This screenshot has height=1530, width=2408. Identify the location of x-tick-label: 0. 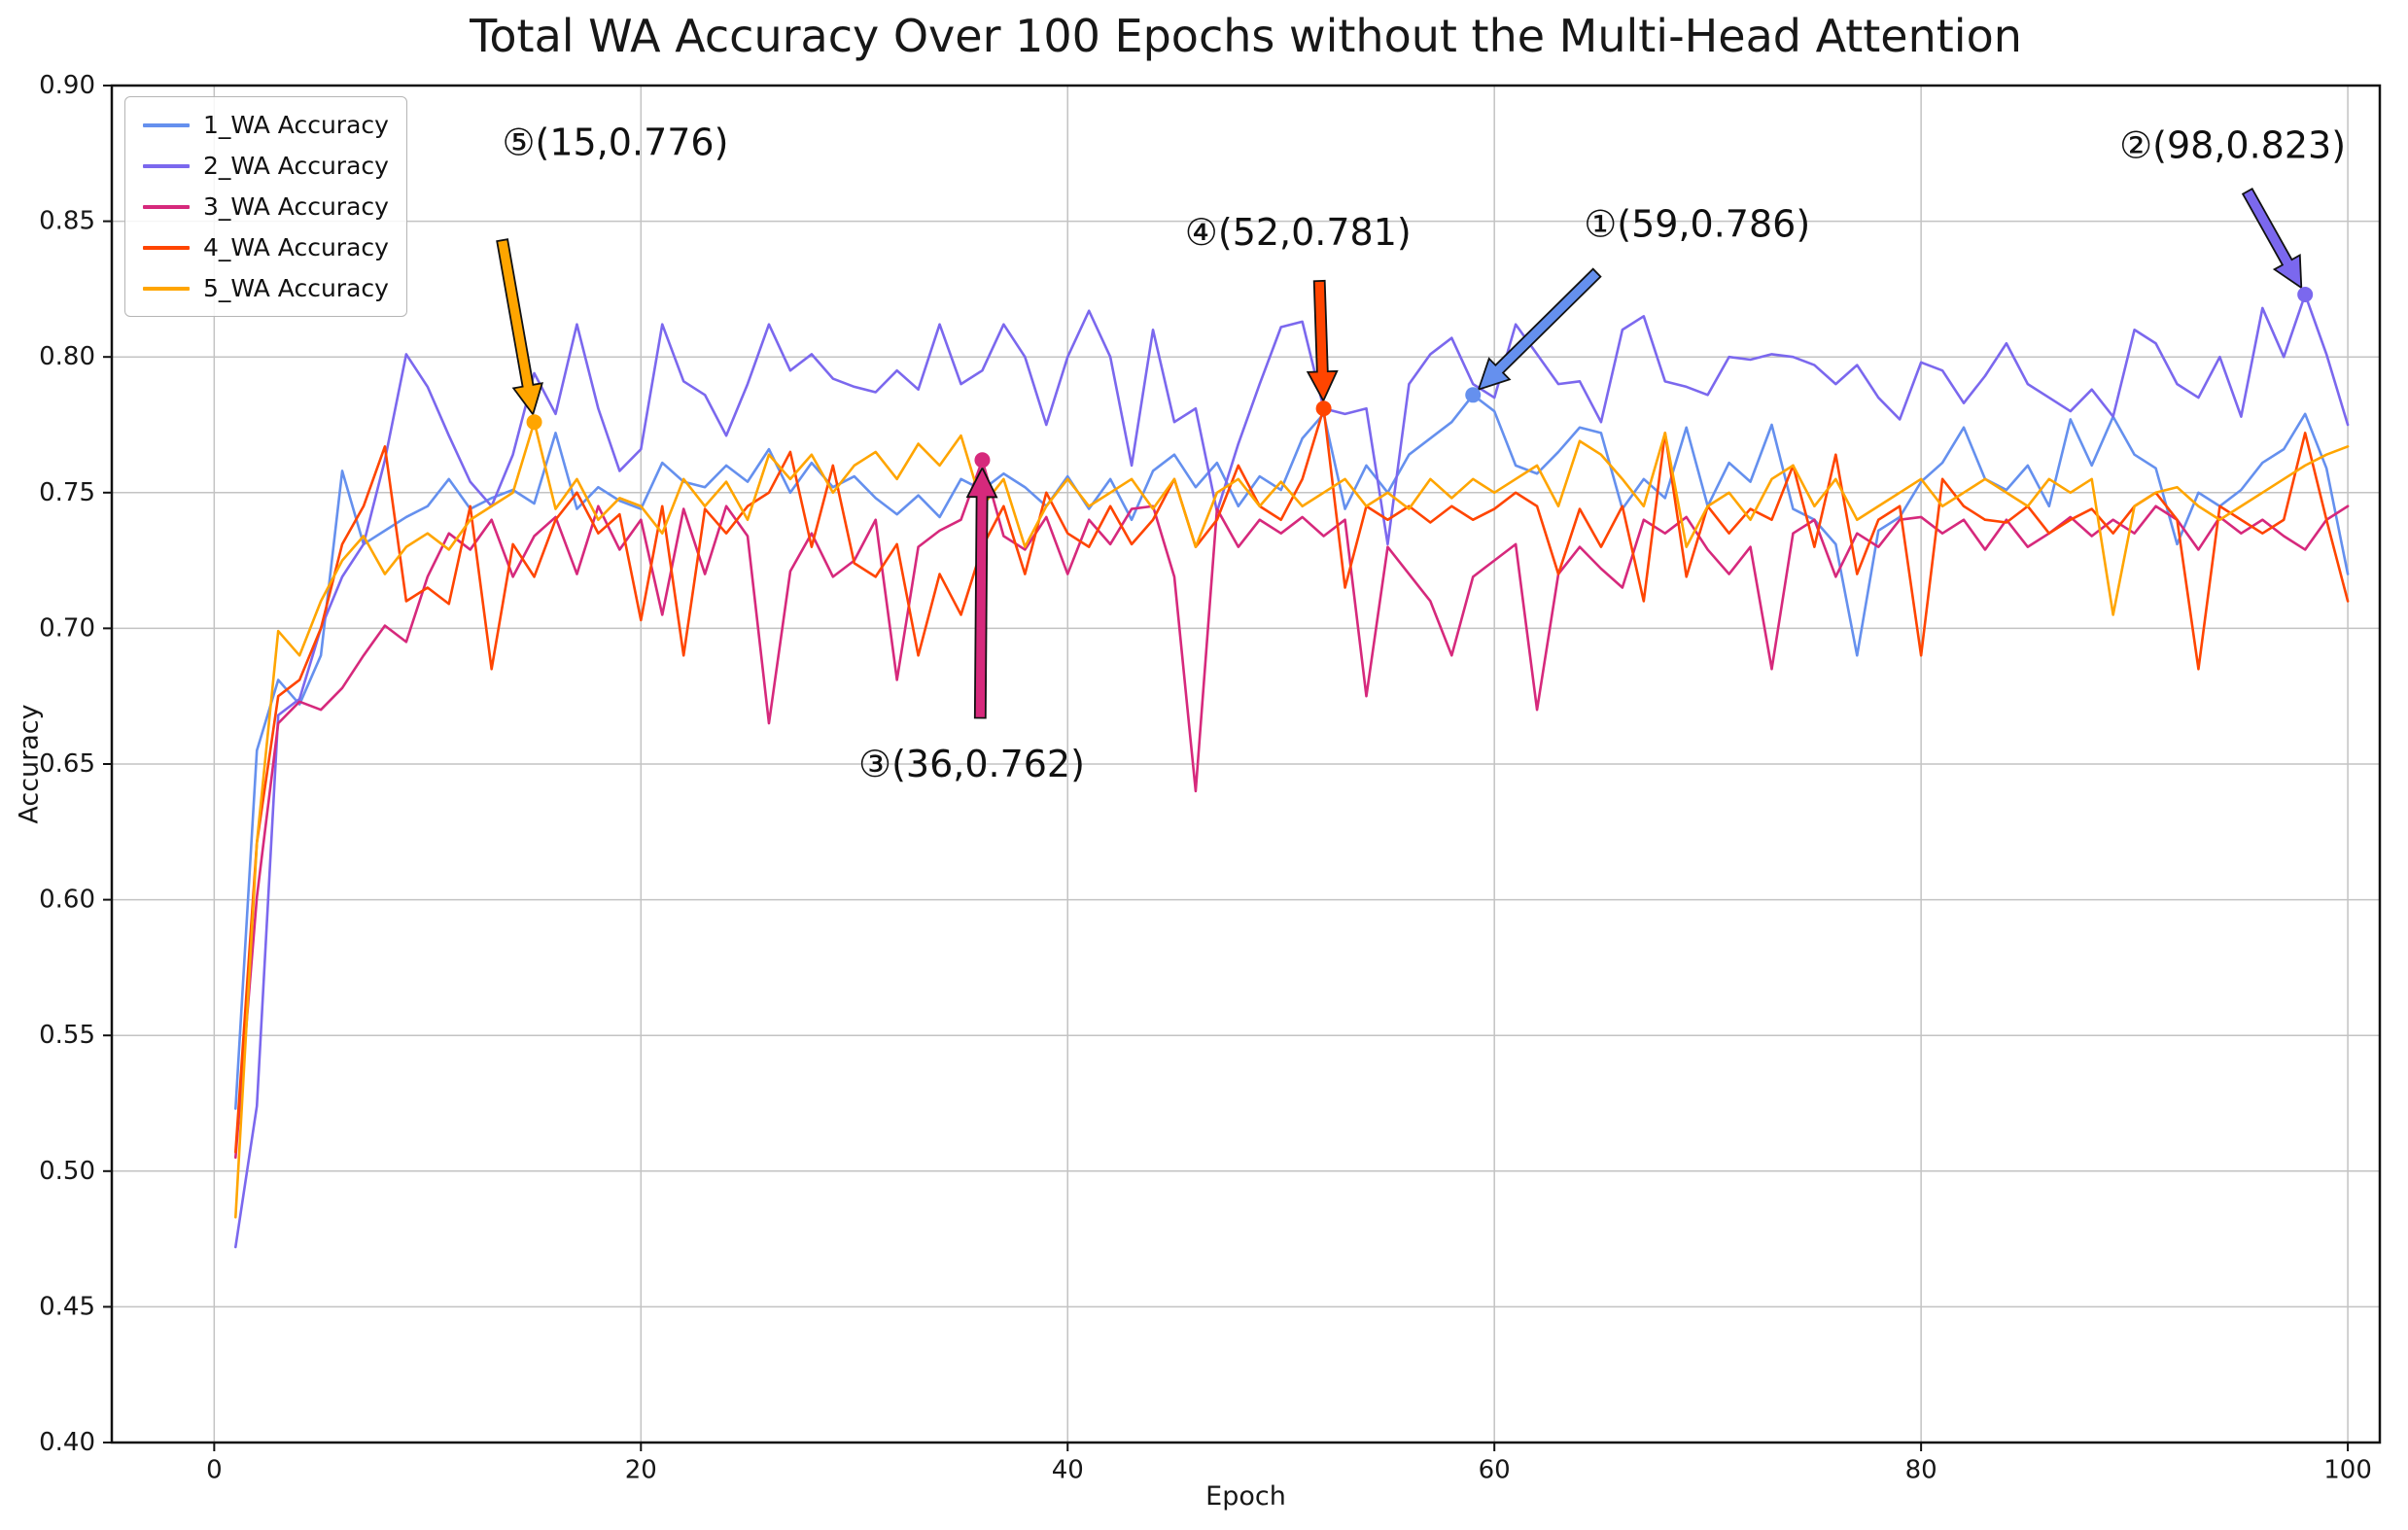
(214, 1469).